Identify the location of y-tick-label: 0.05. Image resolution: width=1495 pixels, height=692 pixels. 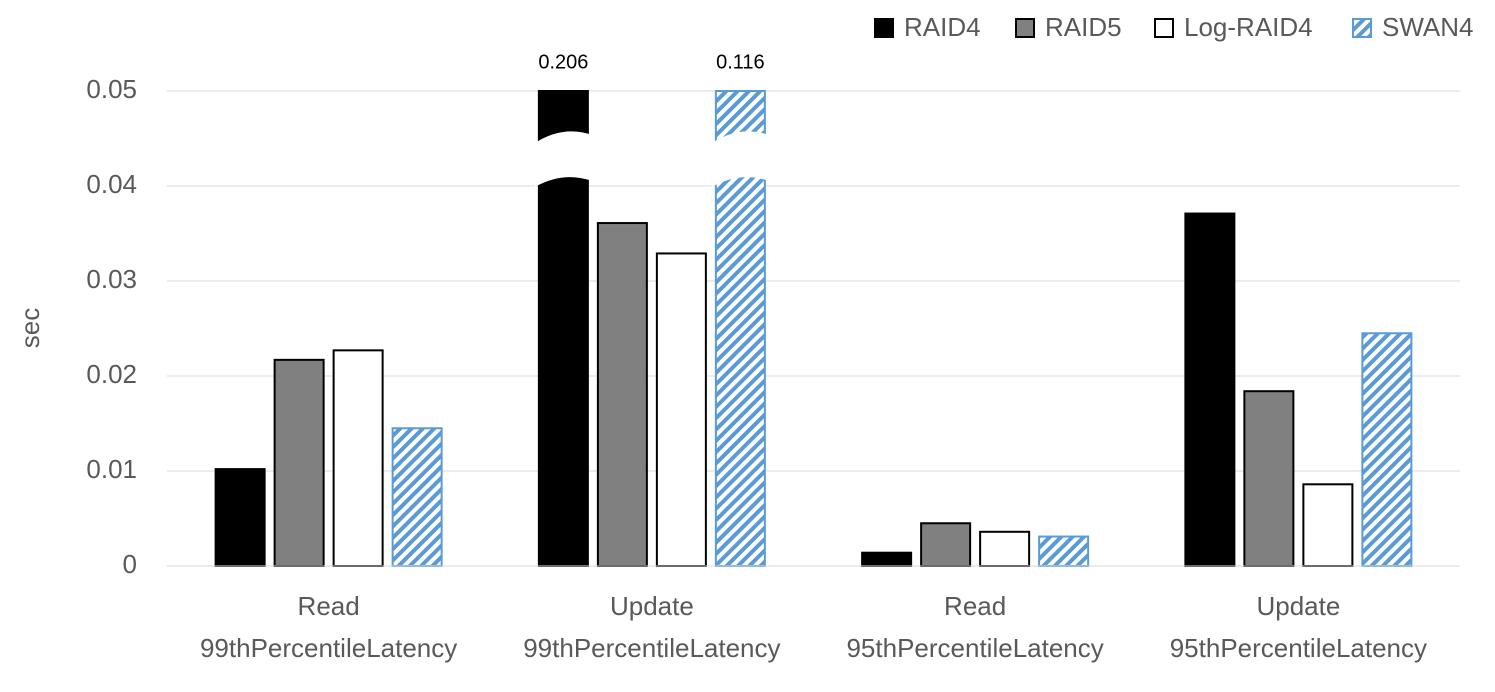
(111, 89).